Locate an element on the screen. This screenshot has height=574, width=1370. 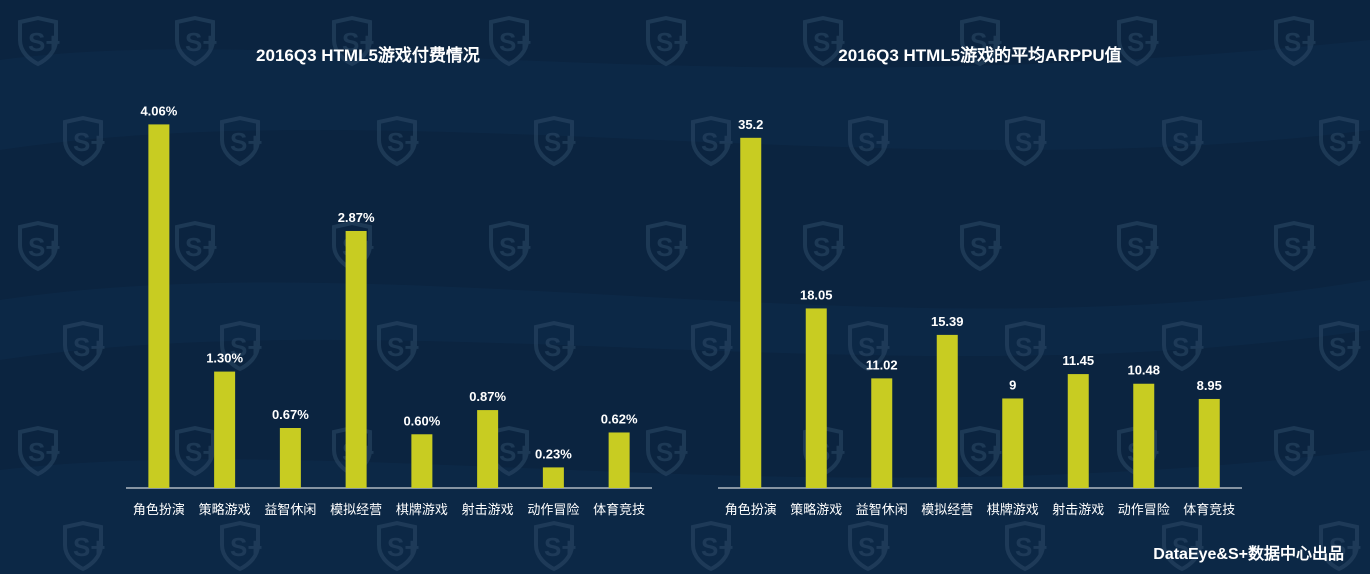
data-label: 0.62% is located at coordinates (619, 418).